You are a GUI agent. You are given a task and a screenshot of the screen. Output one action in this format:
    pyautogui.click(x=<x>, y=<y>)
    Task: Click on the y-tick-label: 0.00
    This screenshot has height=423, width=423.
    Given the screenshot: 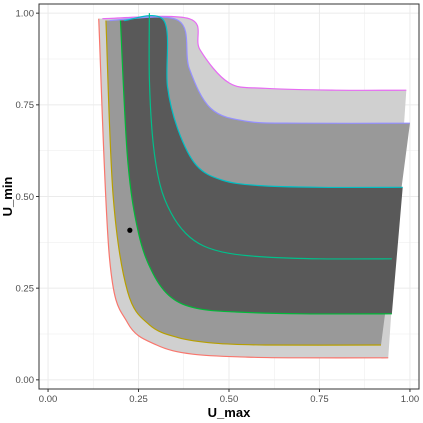 What is the action you would take?
    pyautogui.click(x=25, y=380)
    